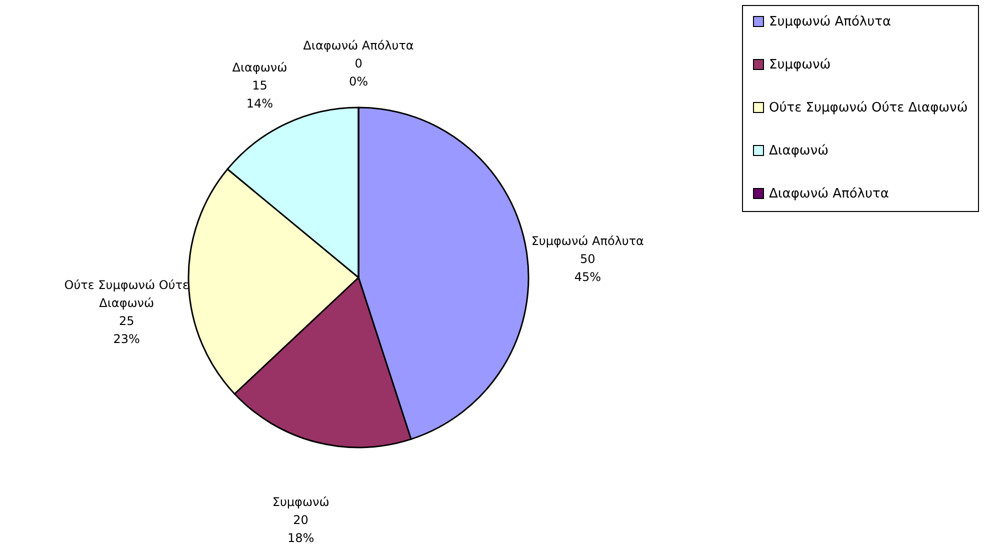 The width and height of the screenshot is (984, 555). Describe the element at coordinates (260, 94) in the screenshot. I see `data-label: 15 14%` at that location.